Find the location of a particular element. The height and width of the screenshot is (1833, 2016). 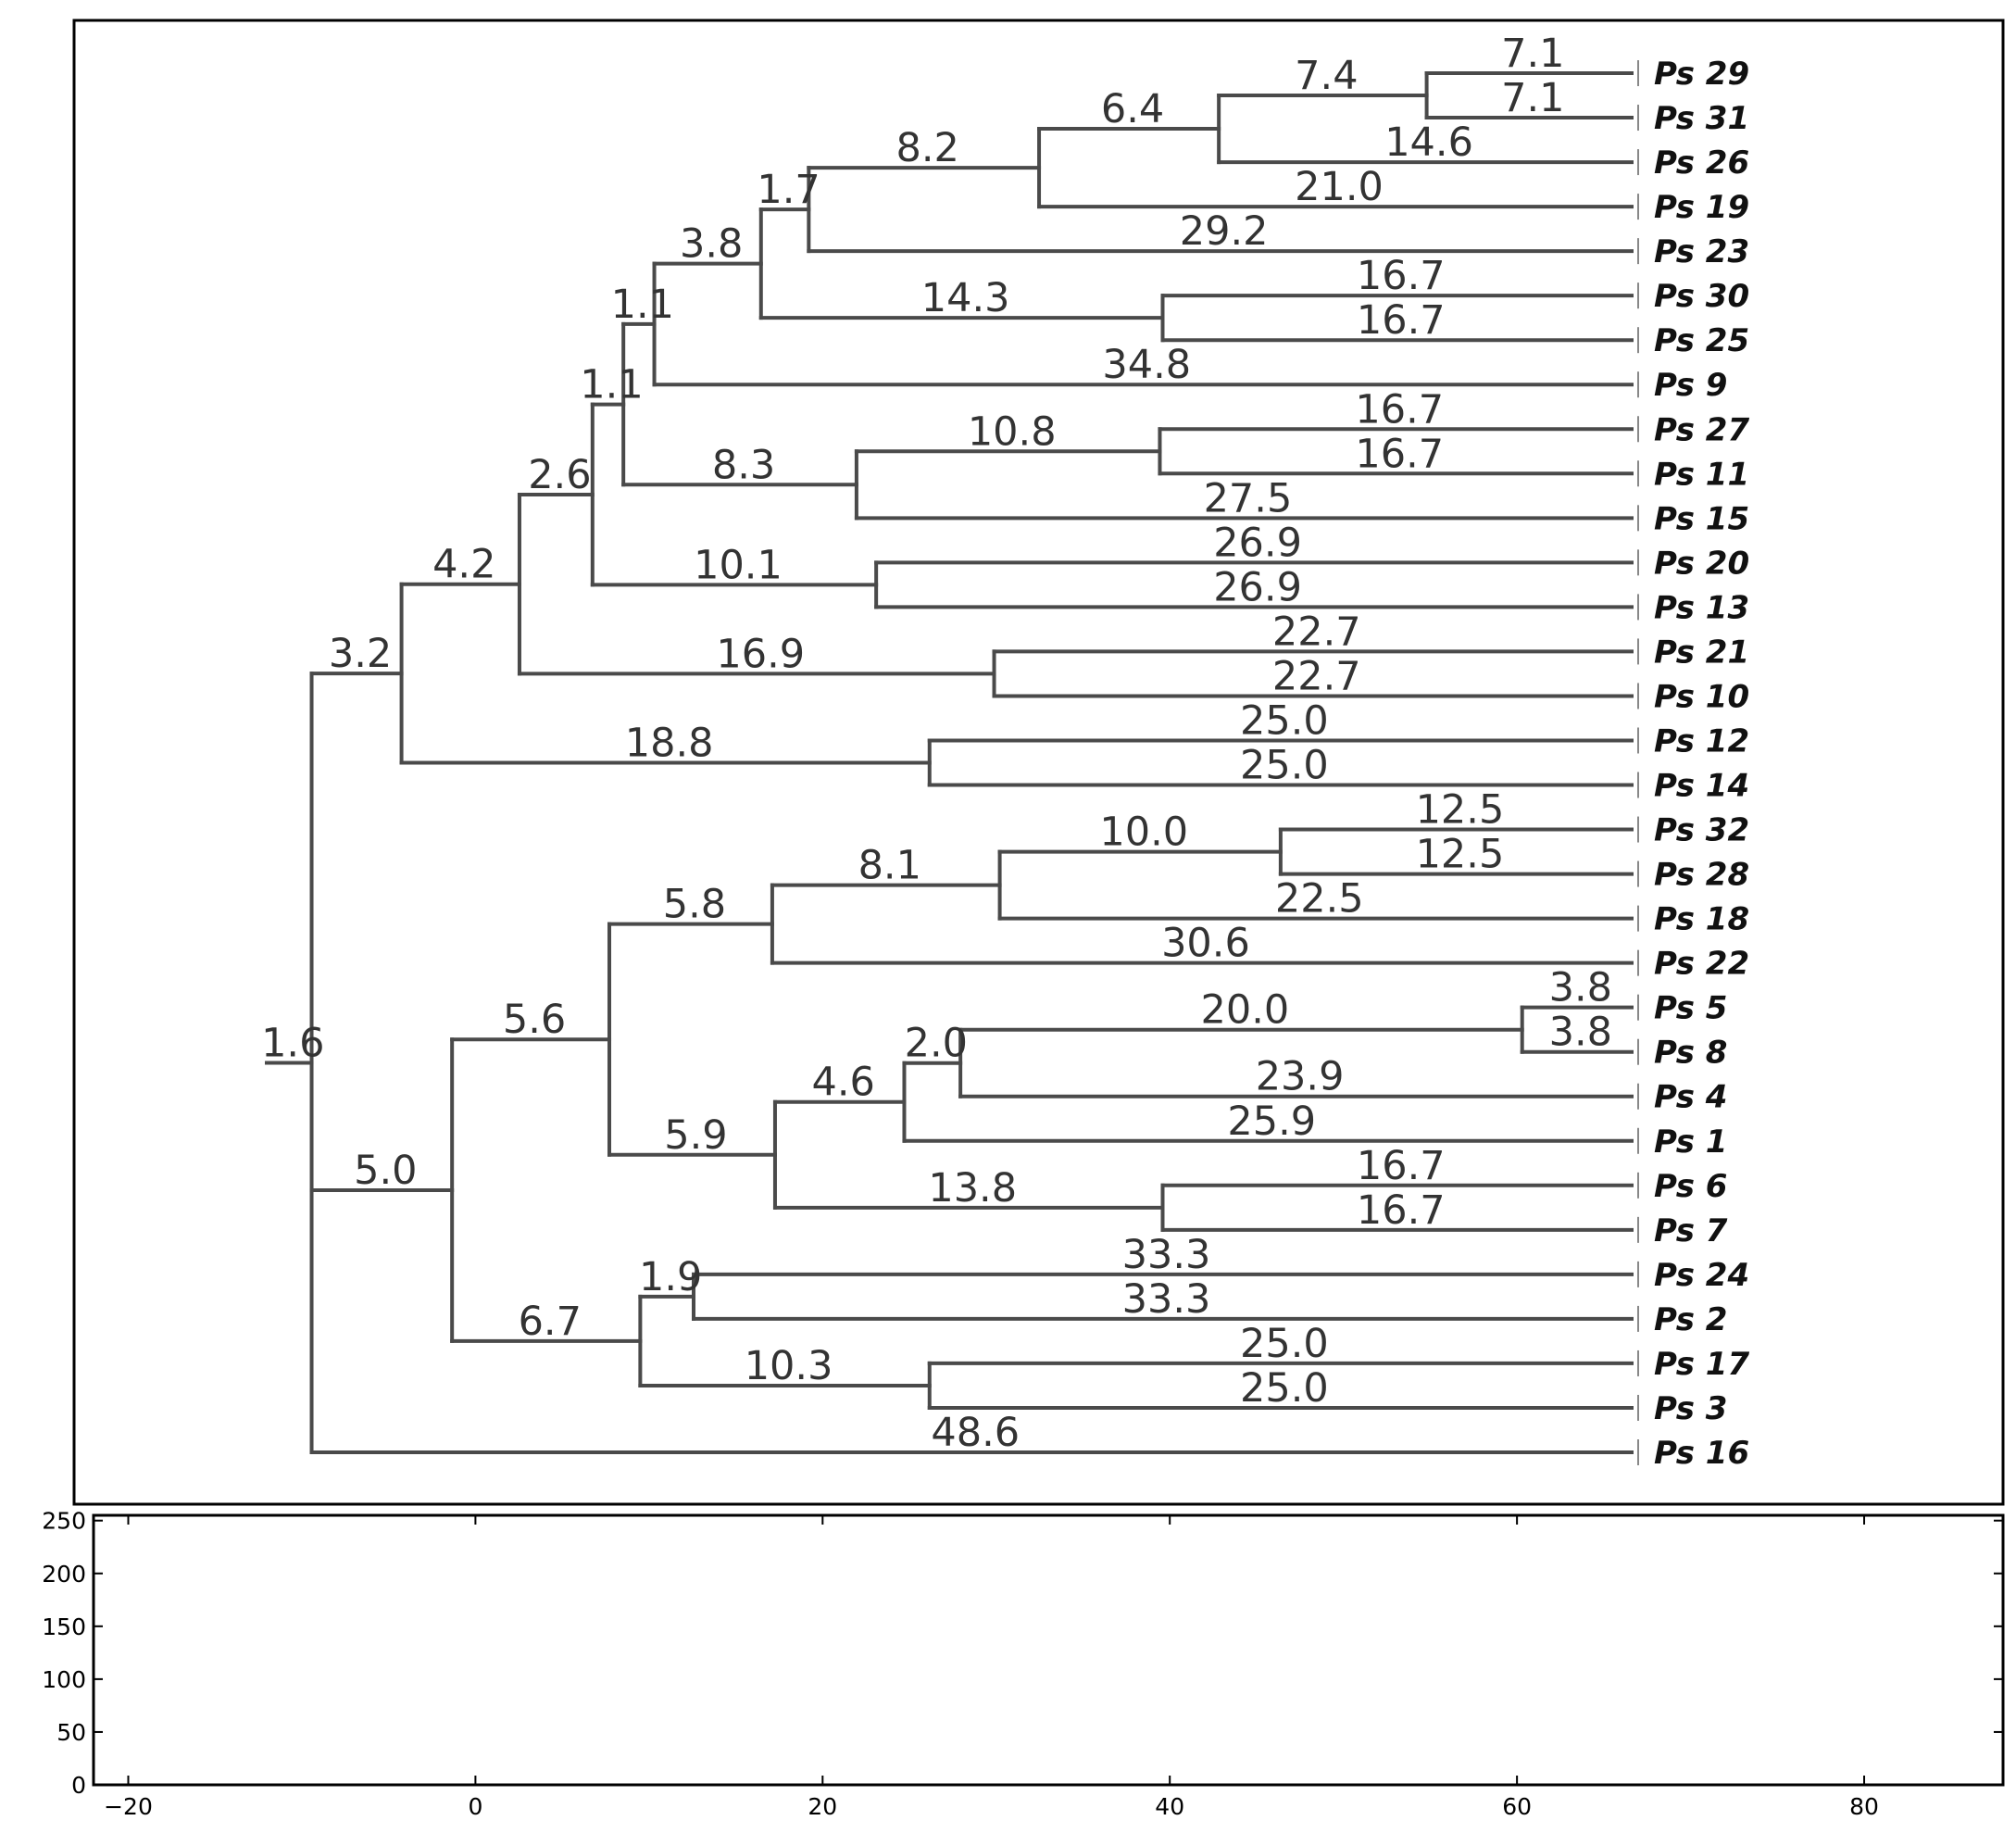

branch-length-label: 2.0 is located at coordinates (936, 1044).